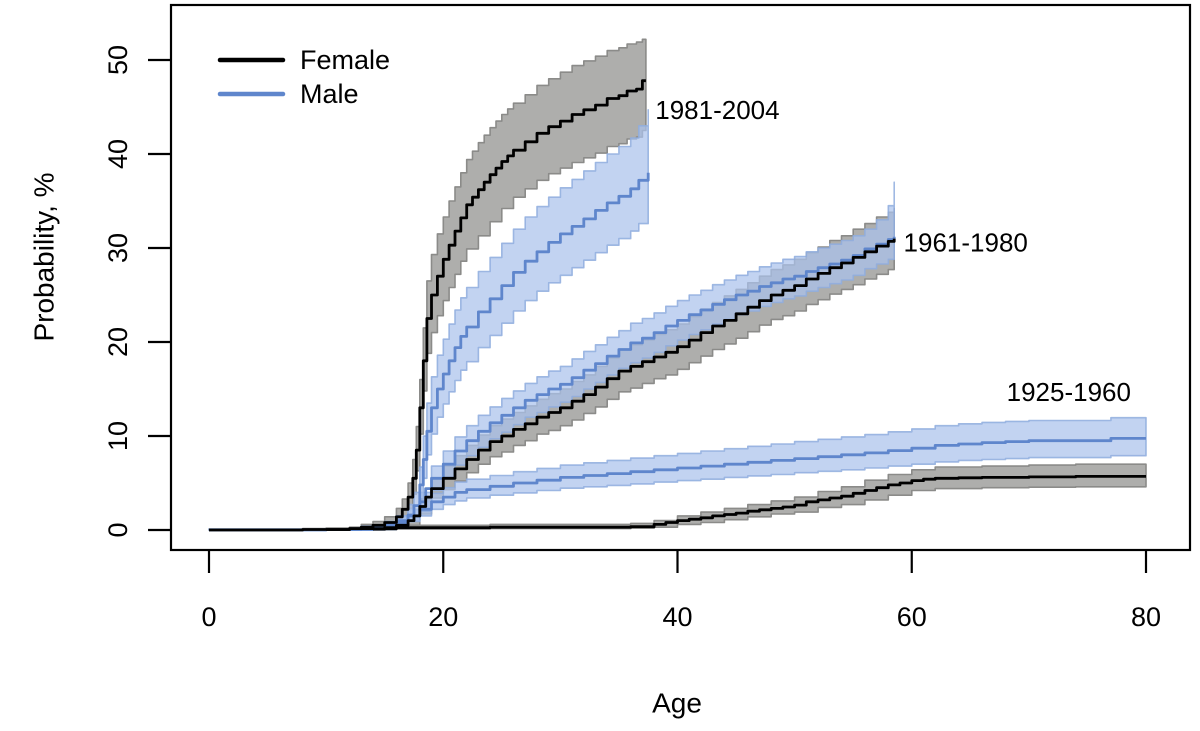  What do you see at coordinates (966, 242) in the screenshot?
I see `cohort-label-1961-1980: 1961-1980` at bounding box center [966, 242].